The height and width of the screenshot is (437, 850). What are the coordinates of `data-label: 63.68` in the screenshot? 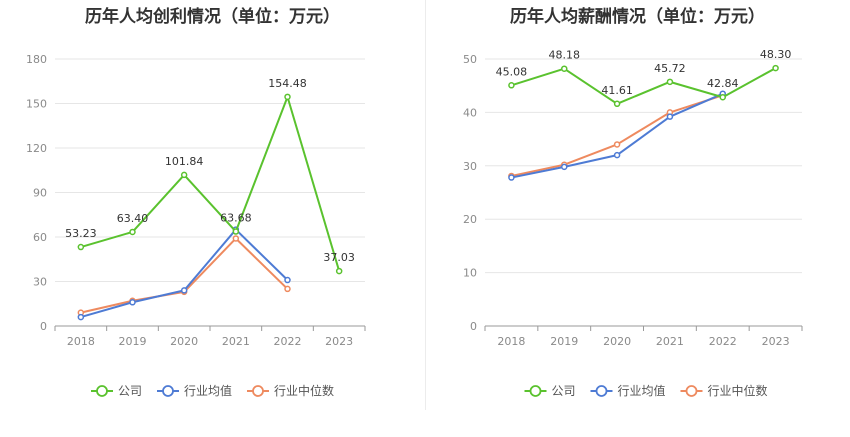 It's located at (236, 218).